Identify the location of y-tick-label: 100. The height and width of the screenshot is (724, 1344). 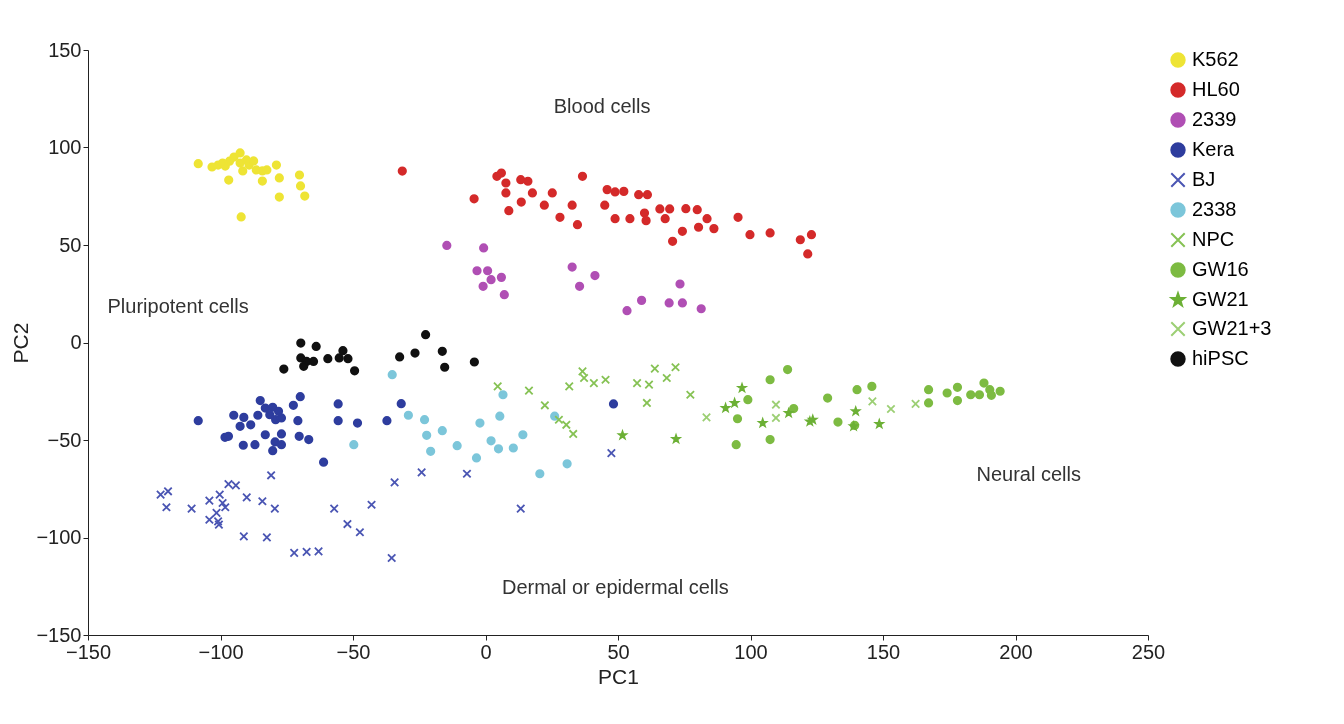
(65, 147).